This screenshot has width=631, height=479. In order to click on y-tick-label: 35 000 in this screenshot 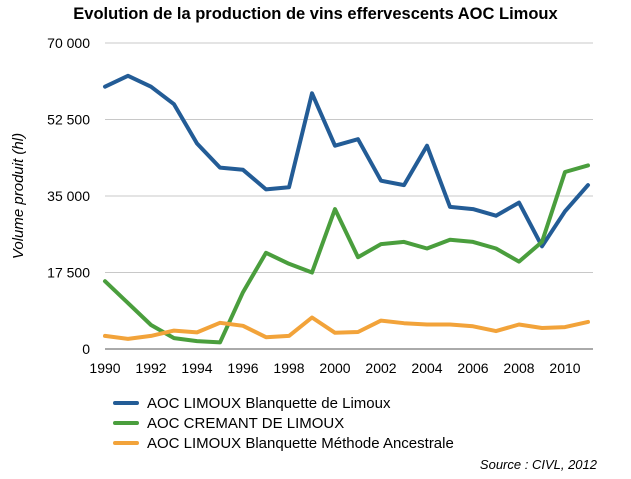, I will do `click(68, 196)`.